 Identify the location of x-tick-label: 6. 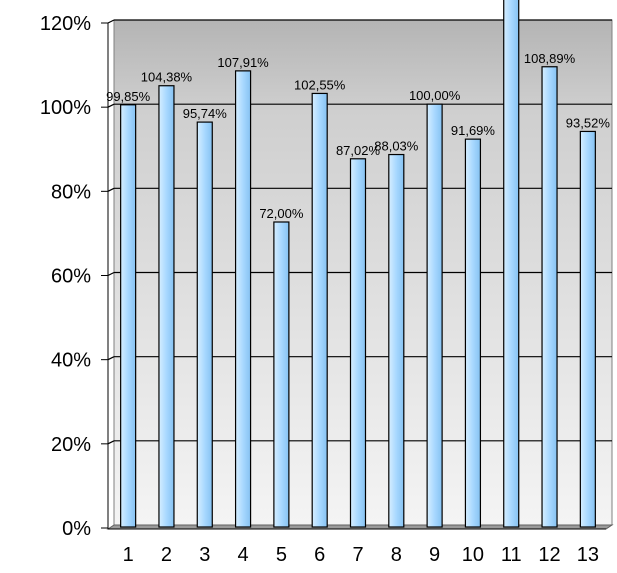
(319, 555).